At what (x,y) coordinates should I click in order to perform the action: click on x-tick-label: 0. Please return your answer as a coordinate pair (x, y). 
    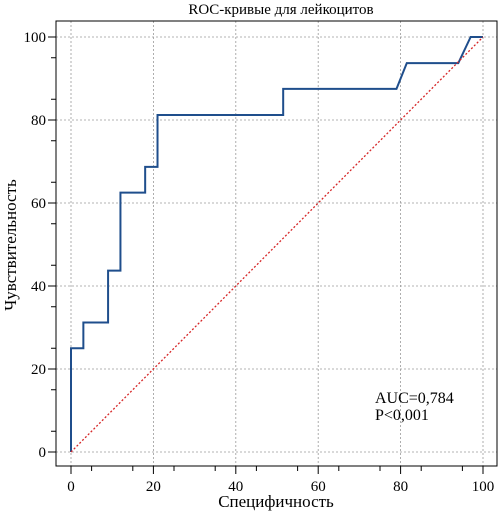
    Looking at the image, I should click on (71, 487).